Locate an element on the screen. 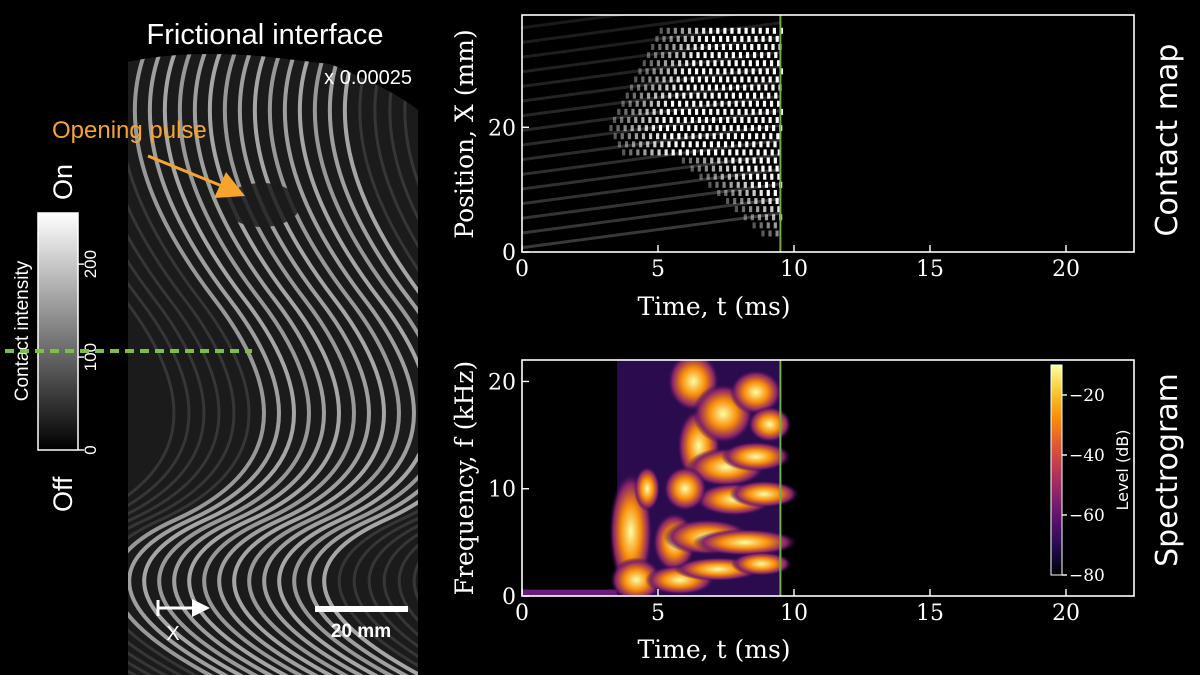 The height and width of the screenshot is (675, 1200). x-tick-label: 0 is located at coordinates (522, 613).